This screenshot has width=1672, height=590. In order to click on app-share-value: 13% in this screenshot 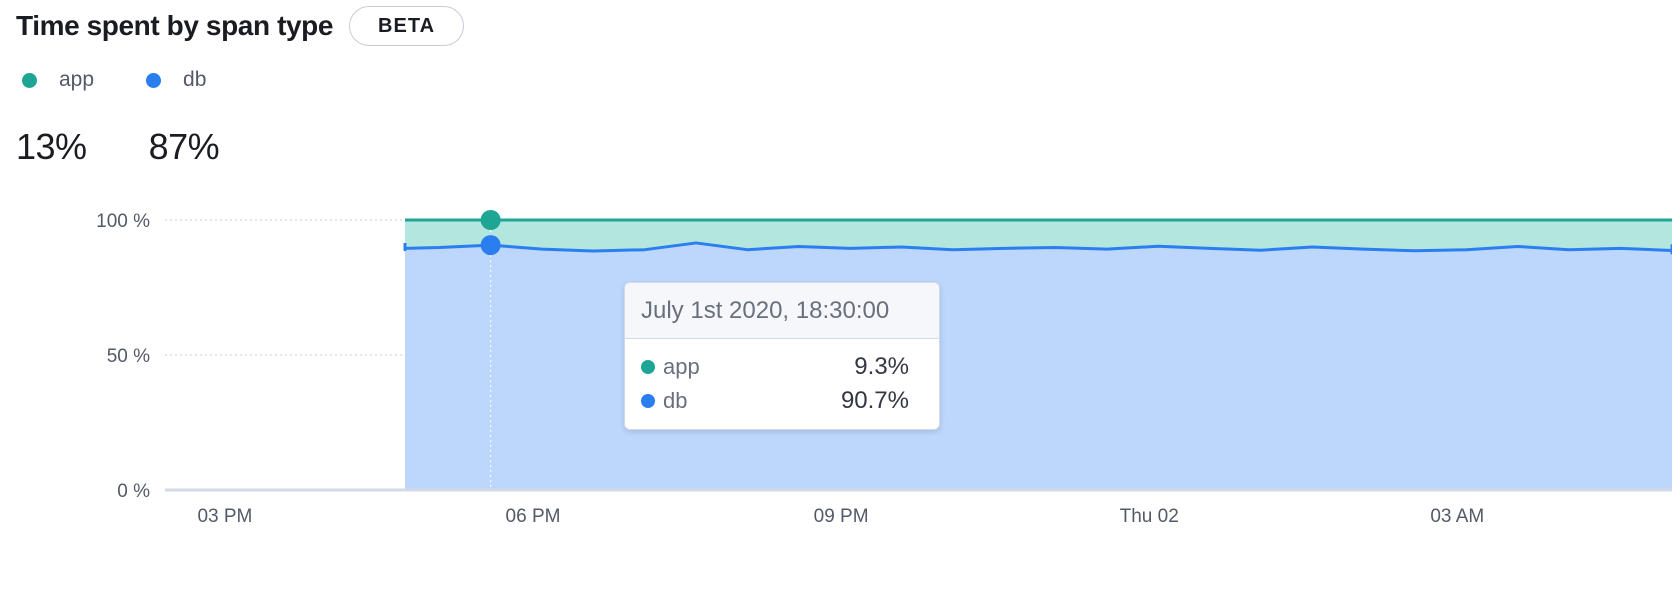, I will do `click(51, 146)`.